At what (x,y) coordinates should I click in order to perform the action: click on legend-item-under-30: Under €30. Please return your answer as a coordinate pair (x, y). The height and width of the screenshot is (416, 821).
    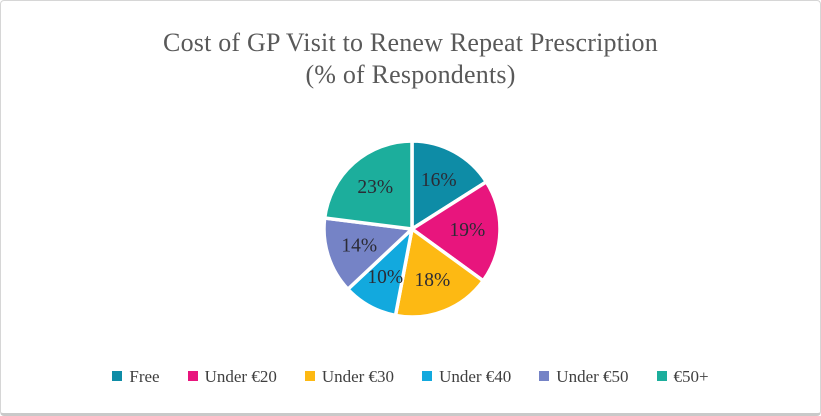
    Looking at the image, I should click on (349, 377).